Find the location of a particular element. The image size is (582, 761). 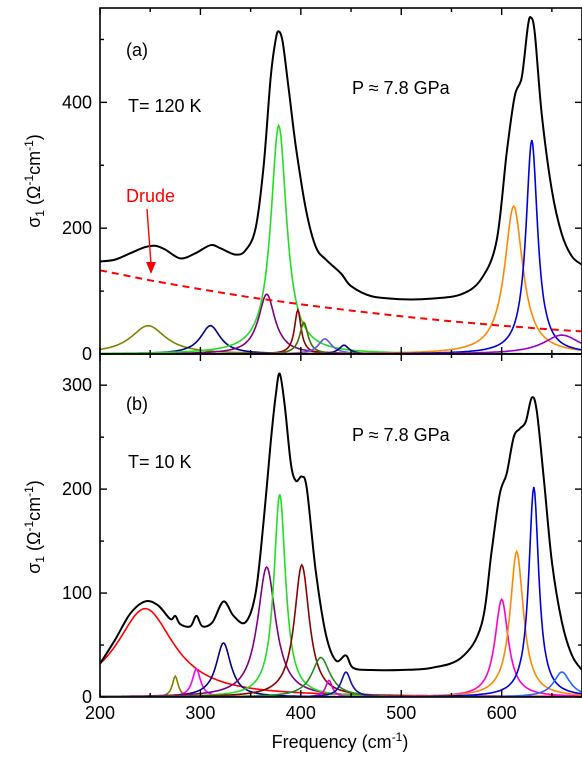

x-tick-label: 200 is located at coordinates (100, 713).